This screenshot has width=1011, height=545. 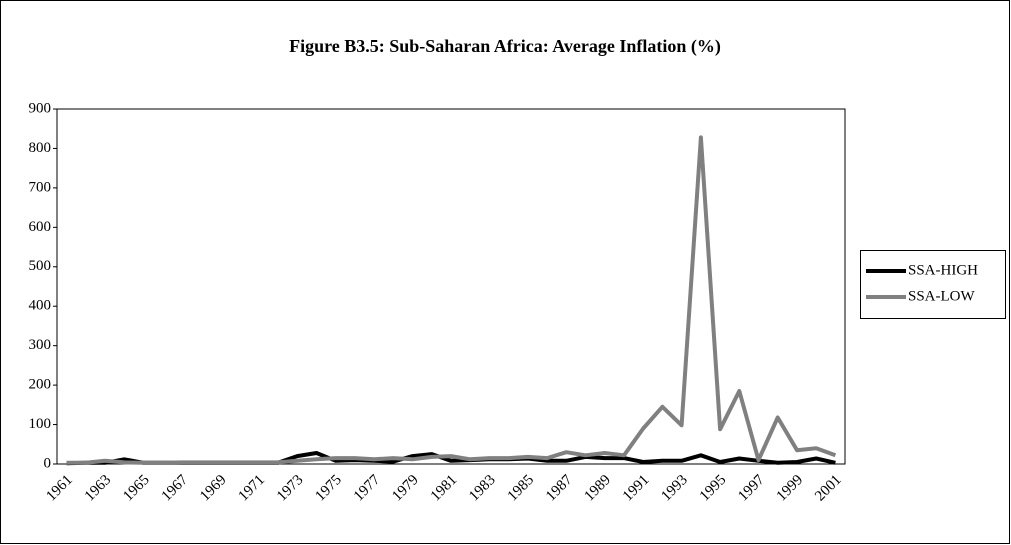 I want to click on y-tick-label: 300, so click(x=40, y=345).